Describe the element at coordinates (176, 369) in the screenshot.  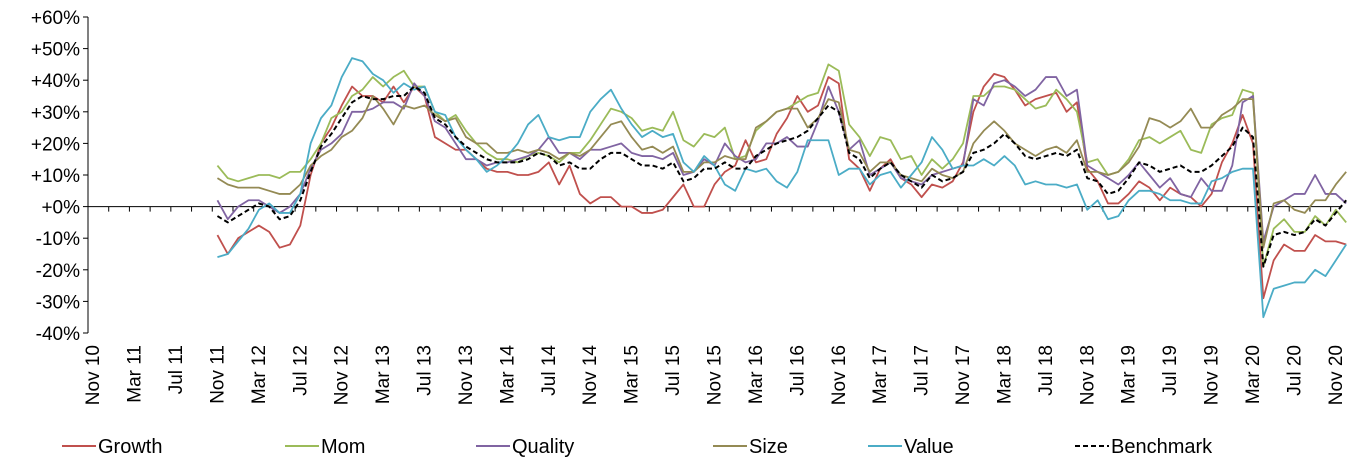
I see `x-tick-label: Jul 11` at that location.